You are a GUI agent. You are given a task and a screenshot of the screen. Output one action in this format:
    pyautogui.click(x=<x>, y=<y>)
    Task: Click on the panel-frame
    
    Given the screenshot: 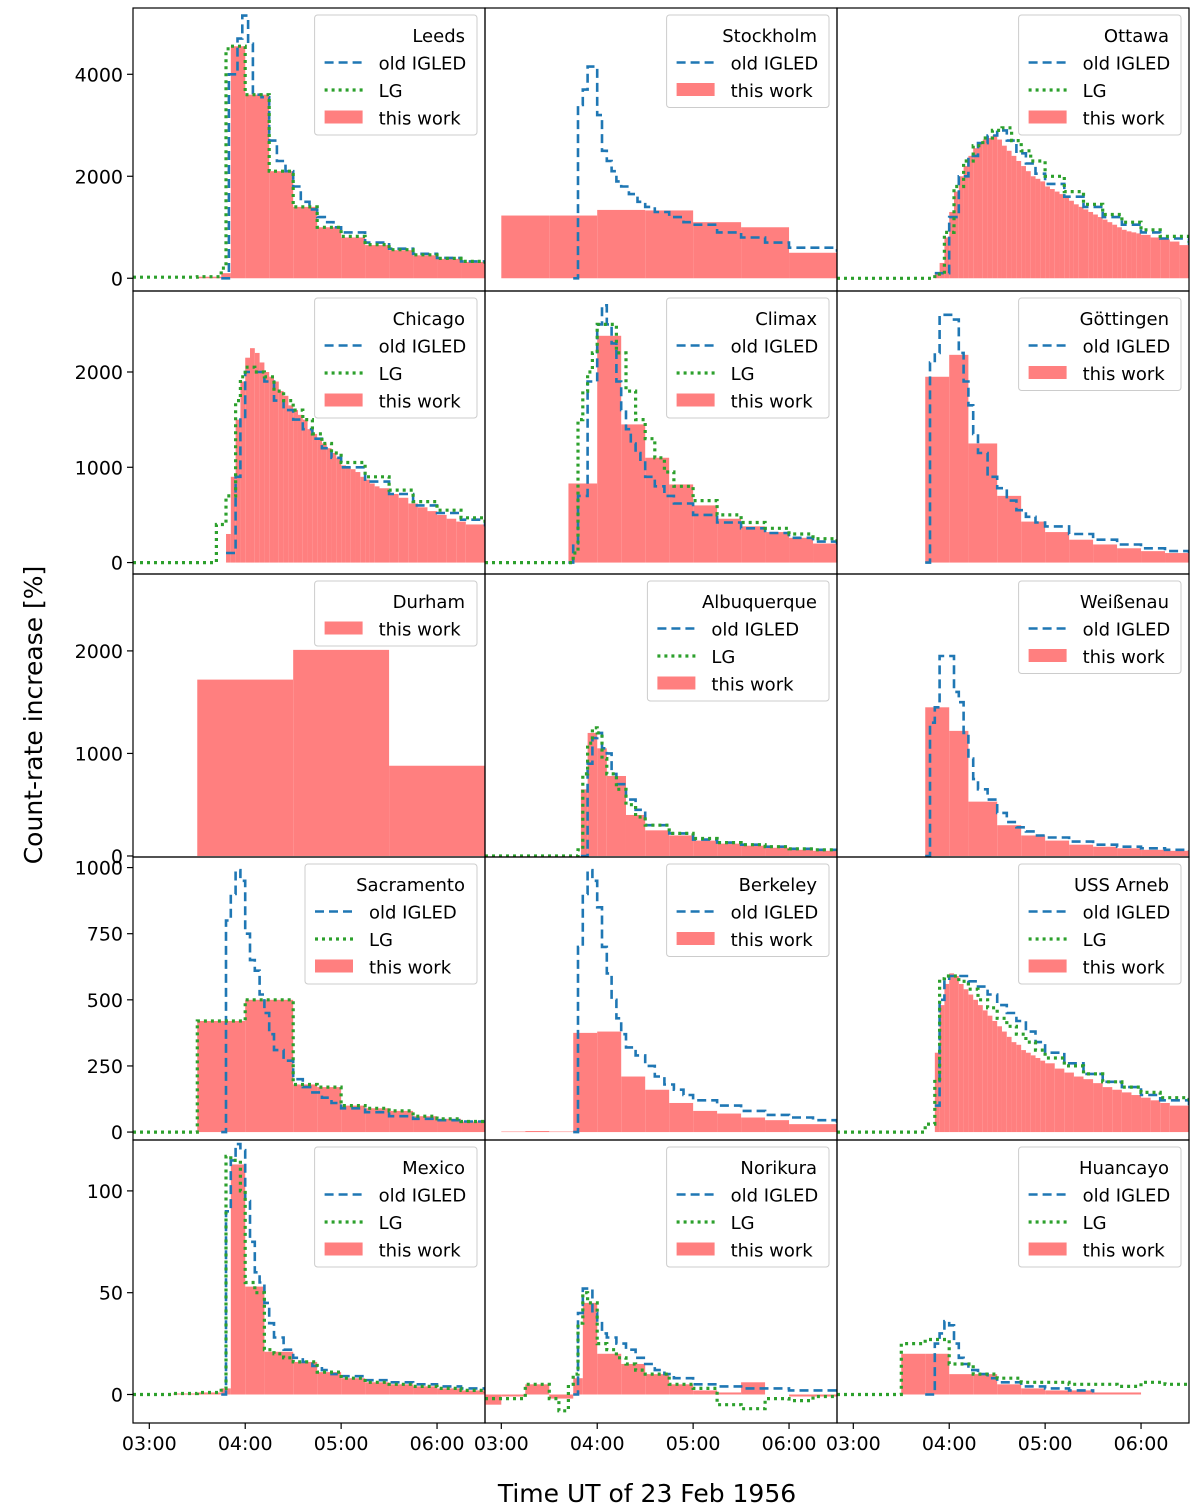 What is the action you would take?
    pyautogui.click(x=1013, y=1281)
    